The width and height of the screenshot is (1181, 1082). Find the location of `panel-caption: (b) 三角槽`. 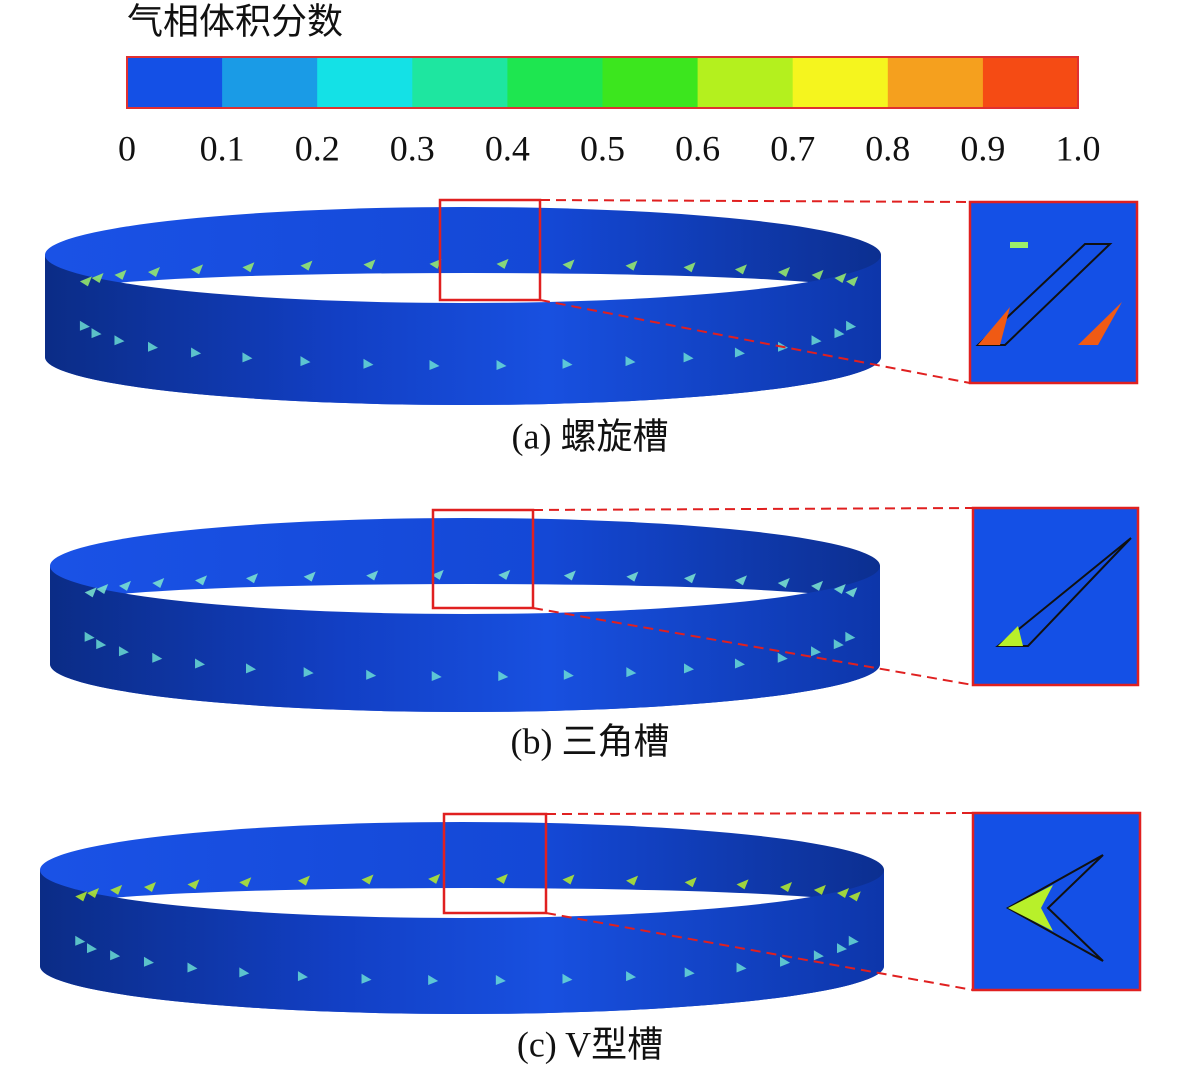

panel-caption: (b) 三角槽 is located at coordinates (590, 741).